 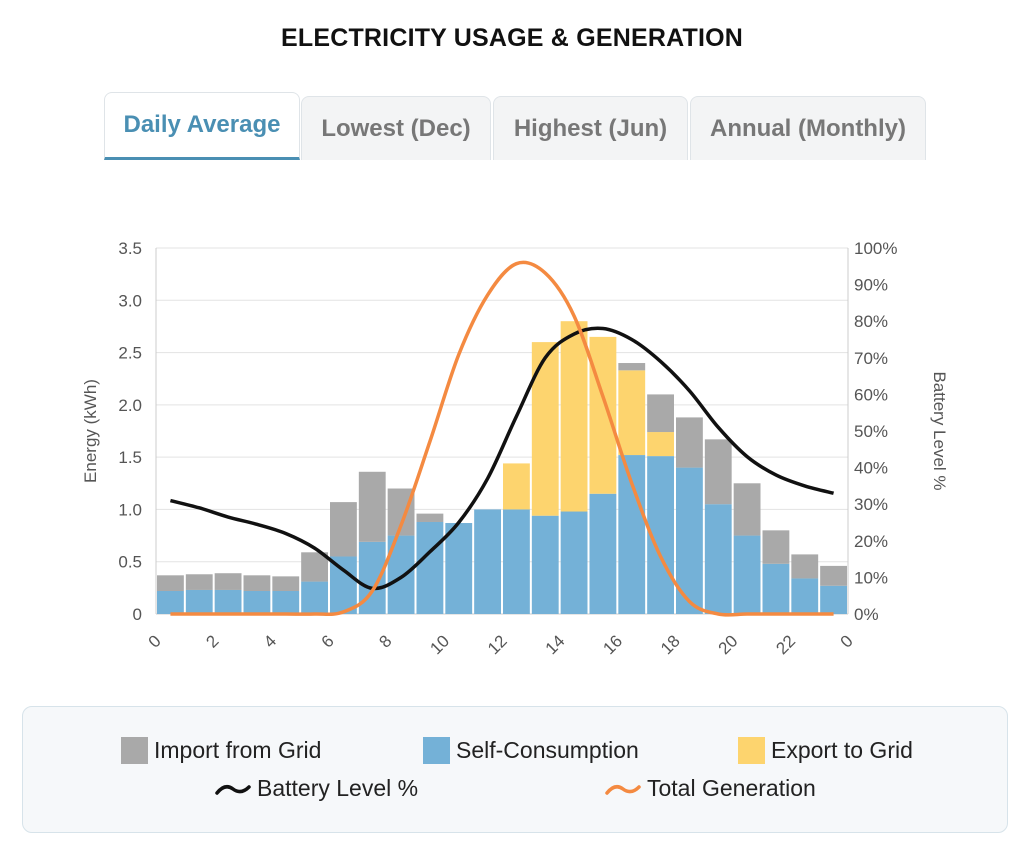 What do you see at coordinates (555, 644) in the screenshot?
I see `x-tick-label: 14` at bounding box center [555, 644].